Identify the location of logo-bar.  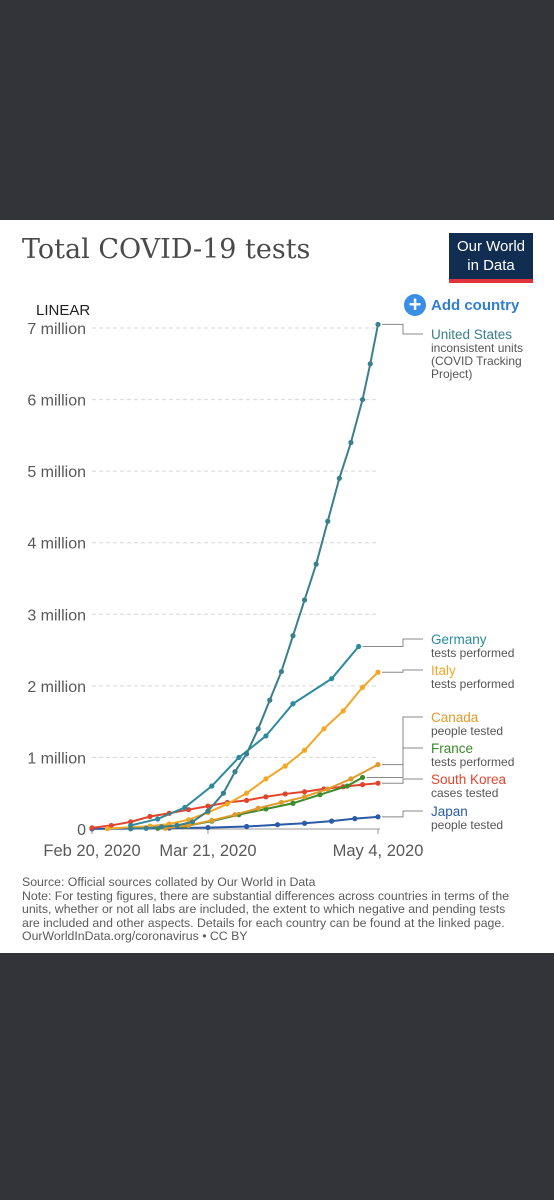
(491, 281).